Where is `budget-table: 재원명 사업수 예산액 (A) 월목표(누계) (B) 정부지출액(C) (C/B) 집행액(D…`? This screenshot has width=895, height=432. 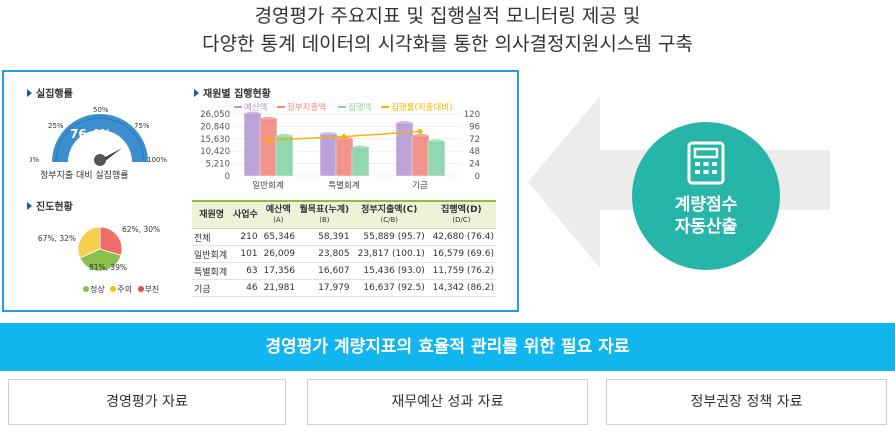 budget-table: 재원명 사업수 예산액 (A) 월목표(누계) (B) 정부지출액(C) (C/B) 집행액(D… is located at coordinates (344, 248).